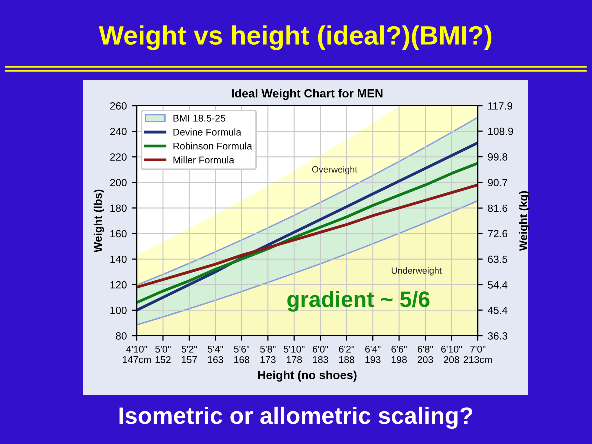 The image size is (592, 444). What do you see at coordinates (163, 355) in the screenshot?
I see `x-tick-label: 5'0" 152` at bounding box center [163, 355].